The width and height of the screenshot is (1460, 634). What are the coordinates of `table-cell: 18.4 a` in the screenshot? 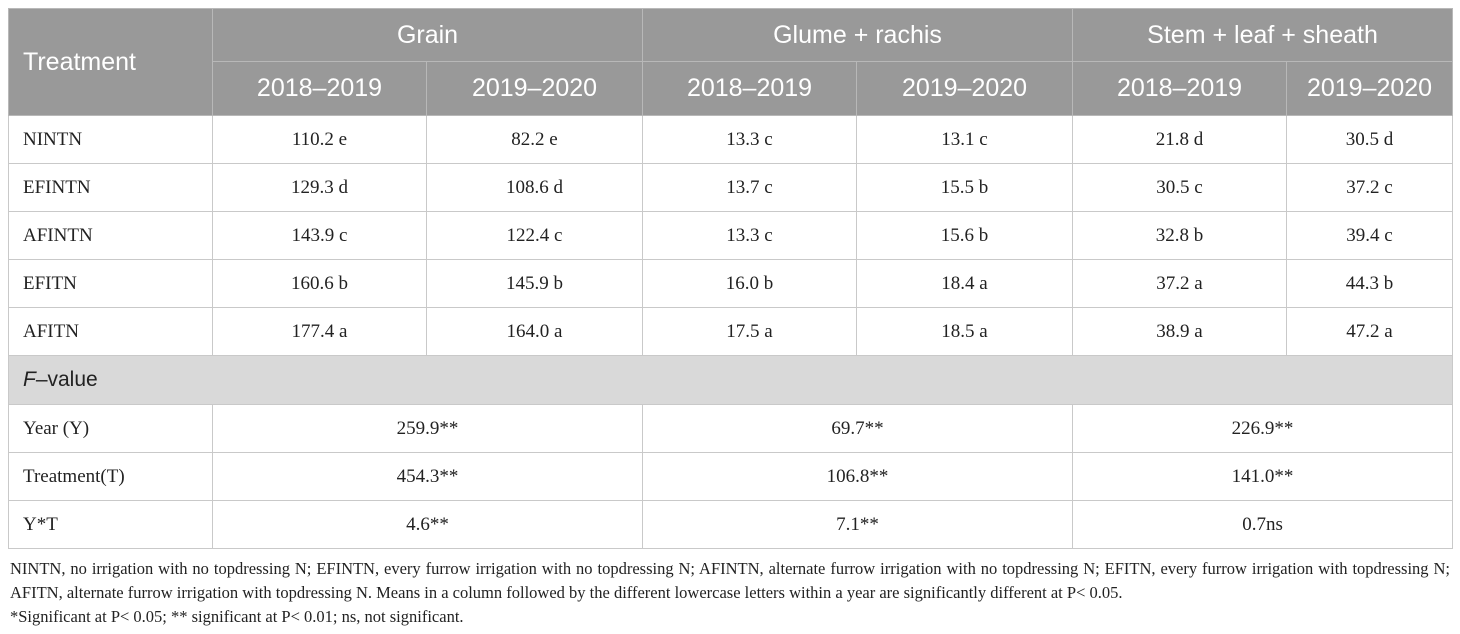 It's located at (965, 283).